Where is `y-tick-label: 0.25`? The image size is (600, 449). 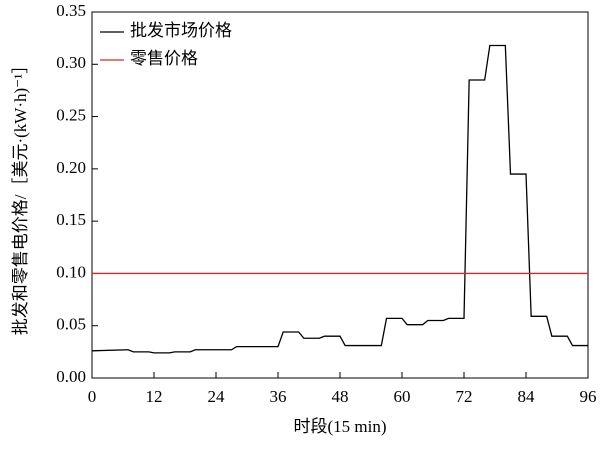
y-tick-label: 0.25 is located at coordinates (71, 114).